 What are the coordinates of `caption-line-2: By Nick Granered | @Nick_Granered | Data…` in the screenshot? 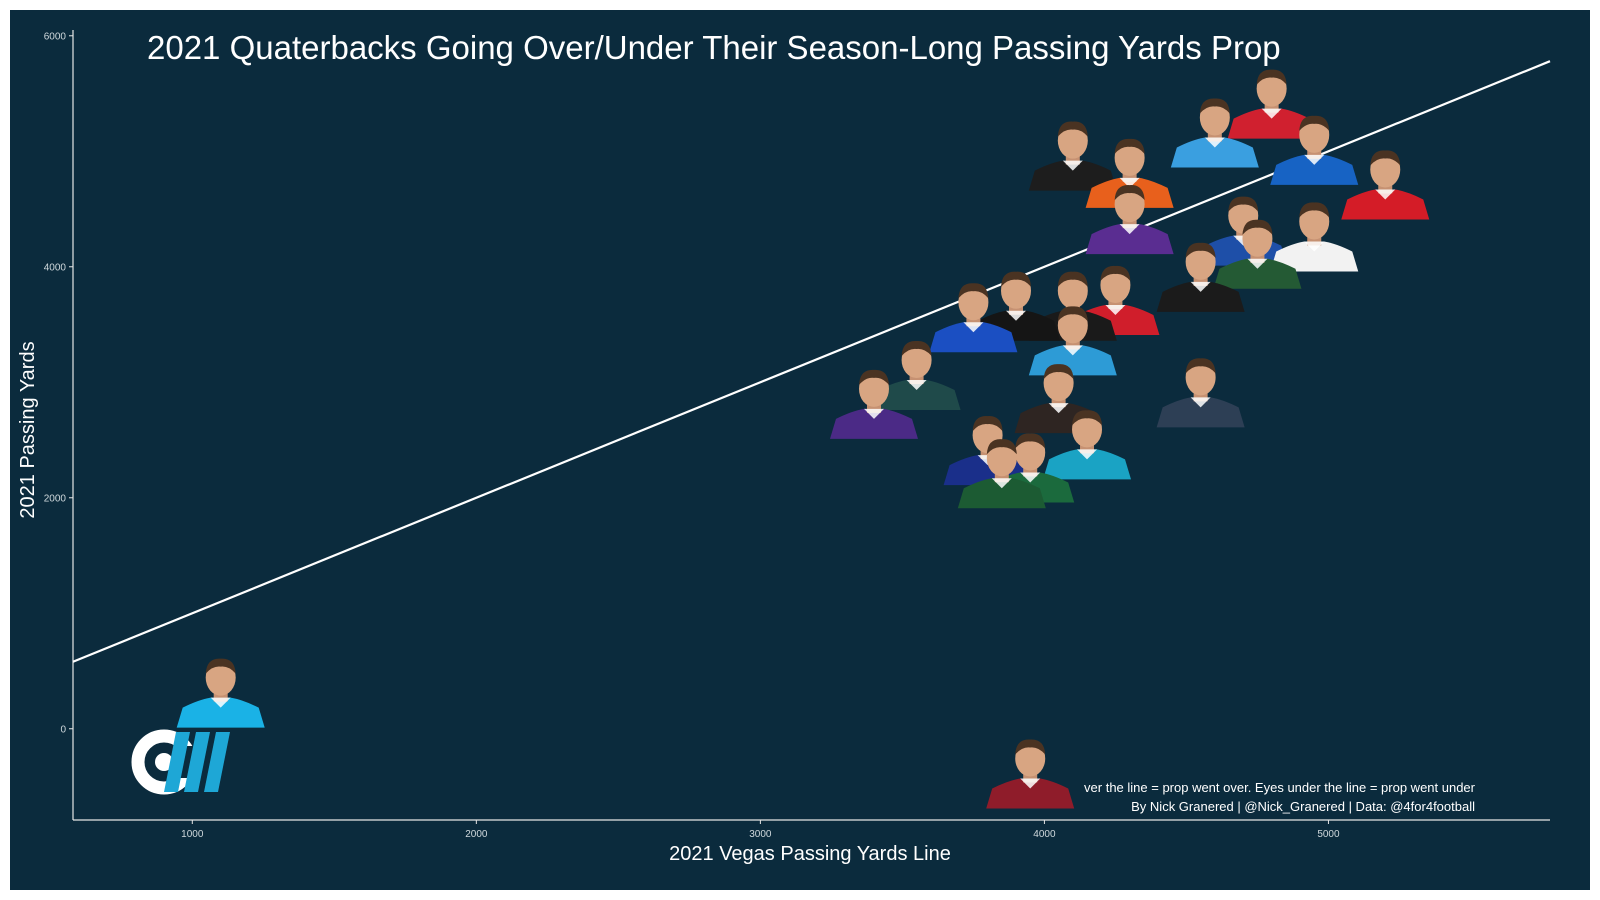 It's located at (1303, 806).